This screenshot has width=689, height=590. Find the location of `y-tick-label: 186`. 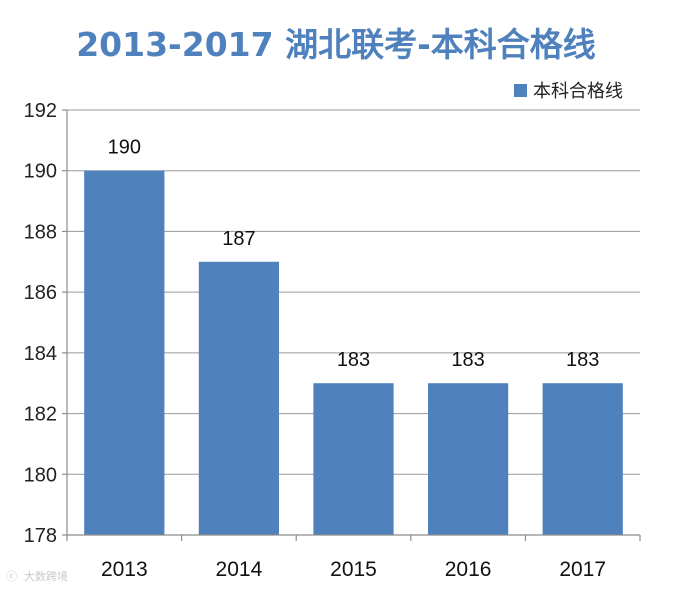

y-tick-label: 186 is located at coordinates (40, 293).